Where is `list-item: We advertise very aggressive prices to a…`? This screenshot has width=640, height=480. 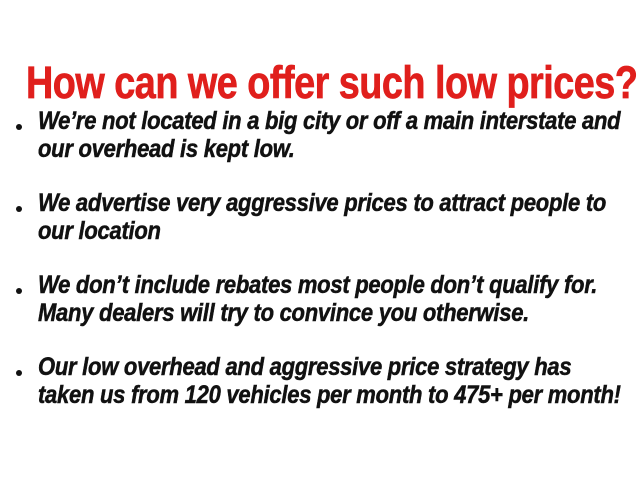 list-item: We advertise very aggressive prices to a… is located at coordinates (320, 217).